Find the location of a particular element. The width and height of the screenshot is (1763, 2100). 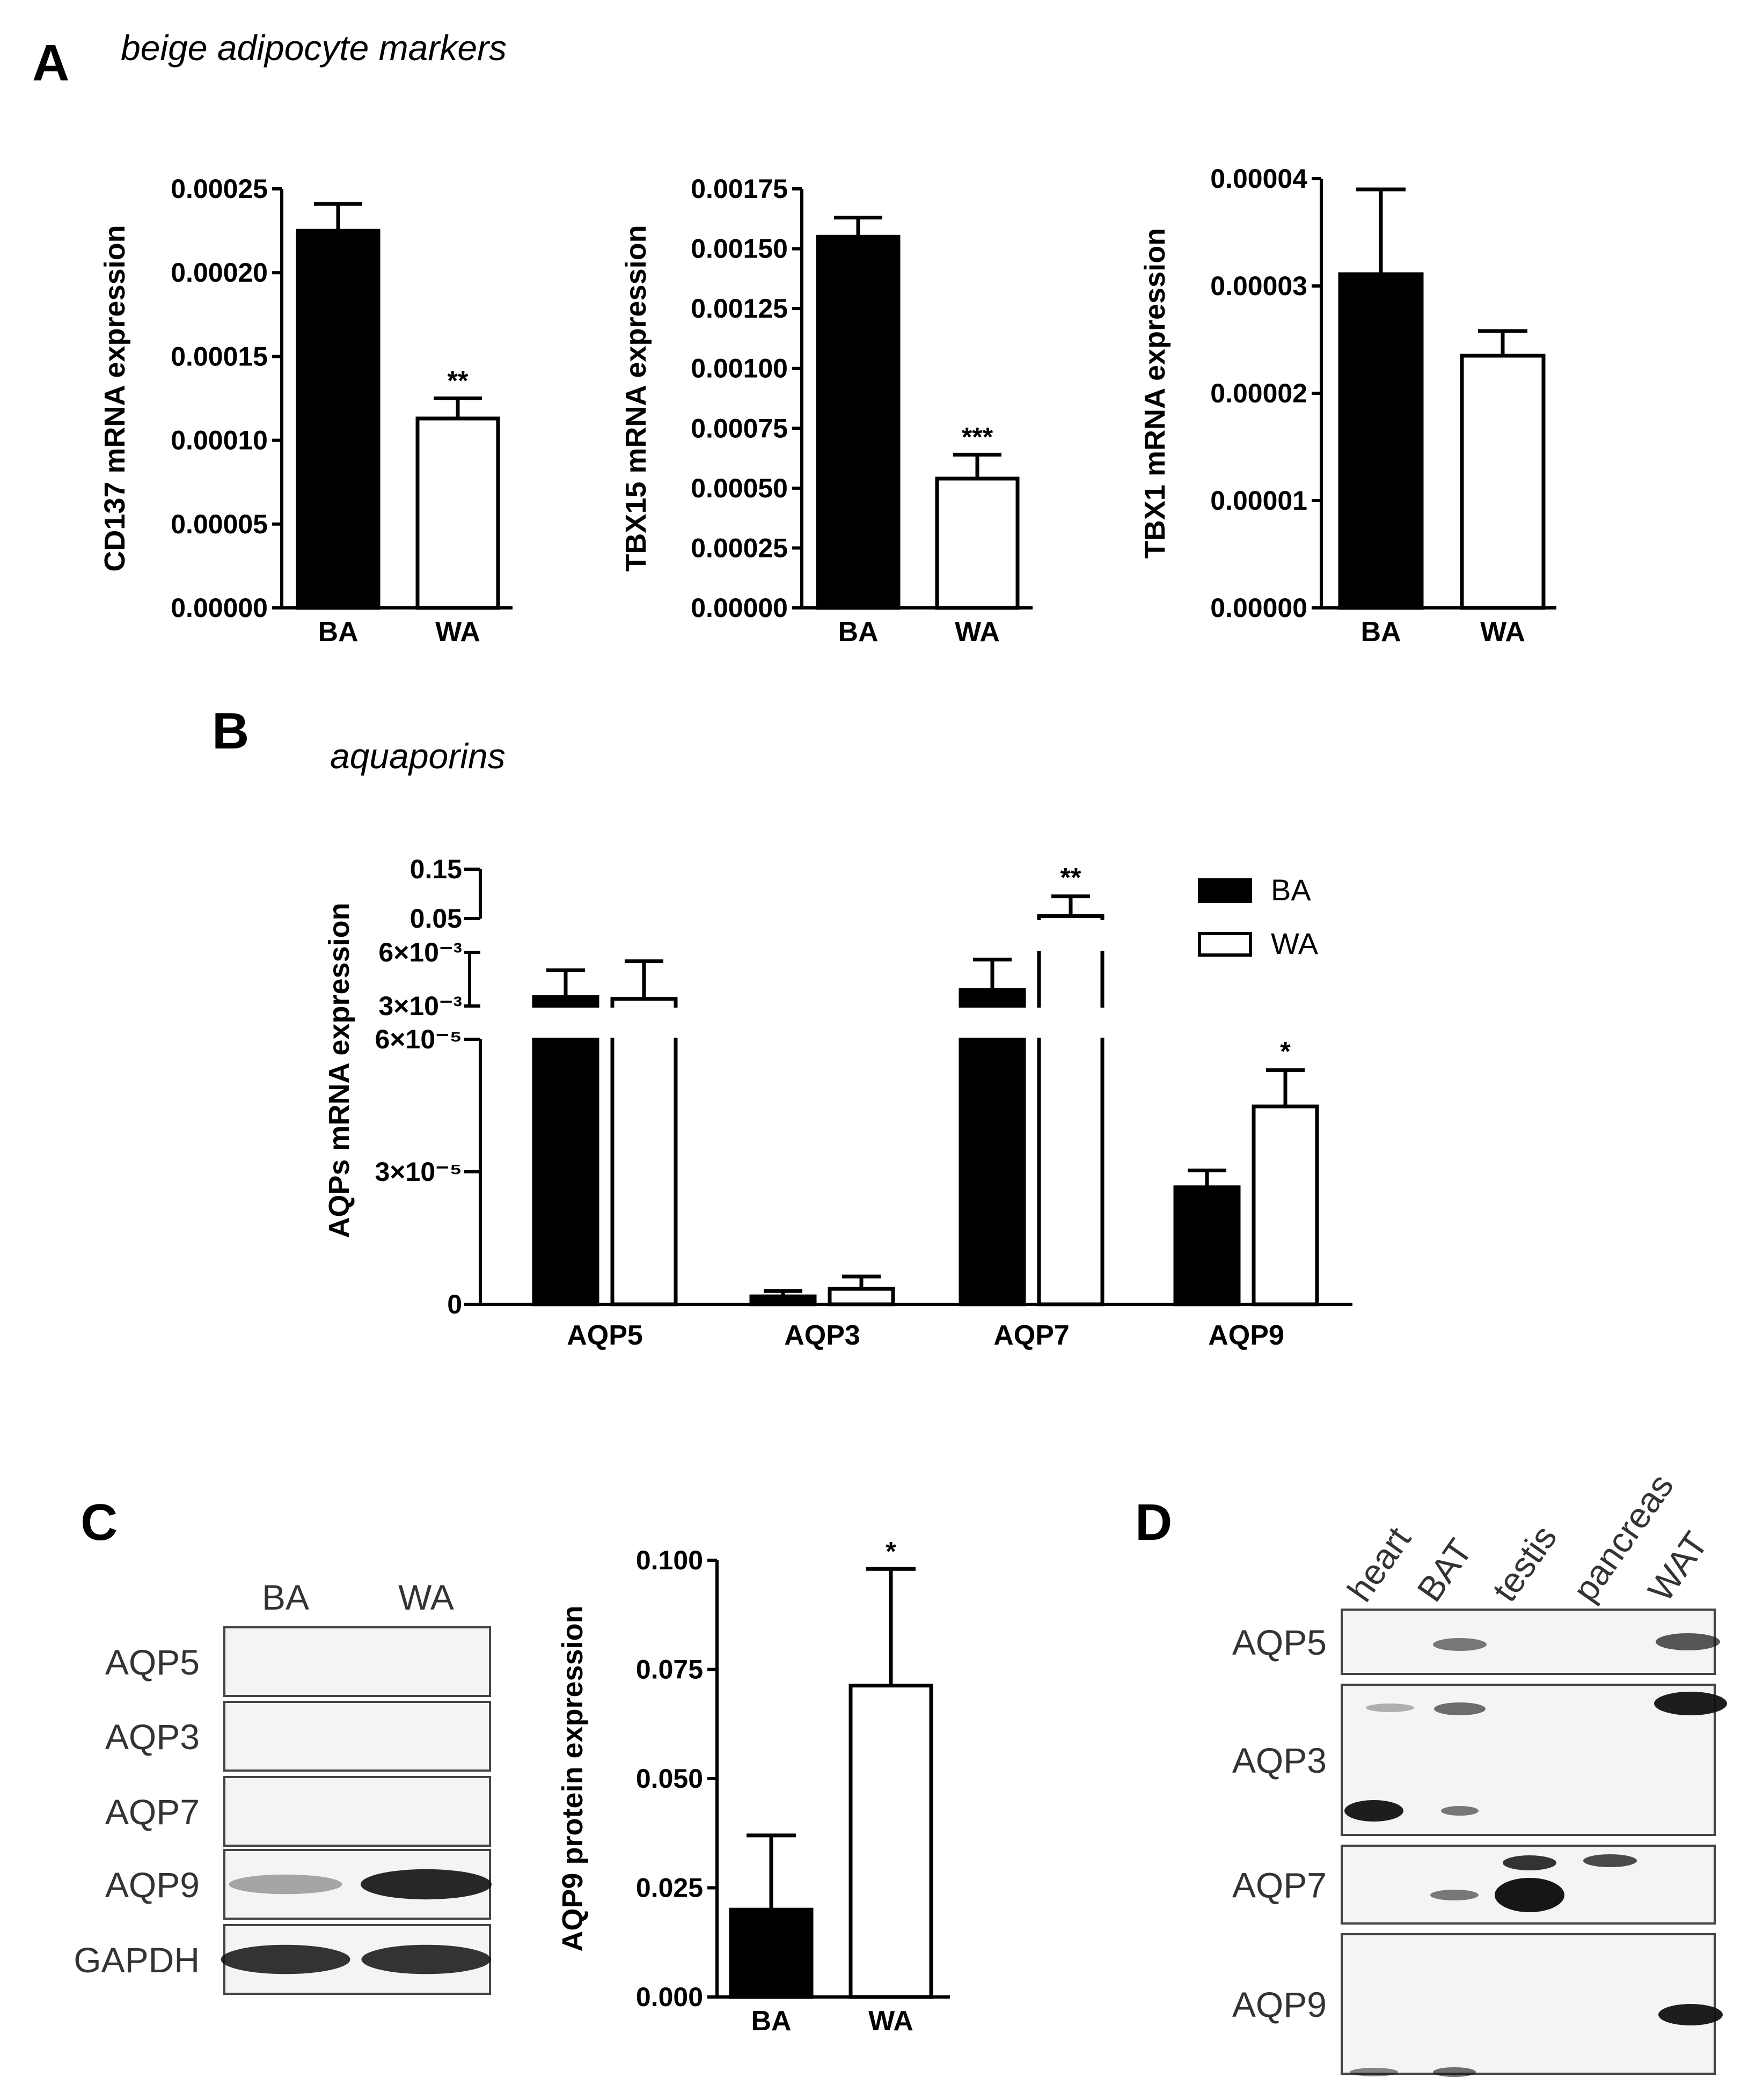

y-tick-label: 0.000 is located at coordinates (669, 1997).